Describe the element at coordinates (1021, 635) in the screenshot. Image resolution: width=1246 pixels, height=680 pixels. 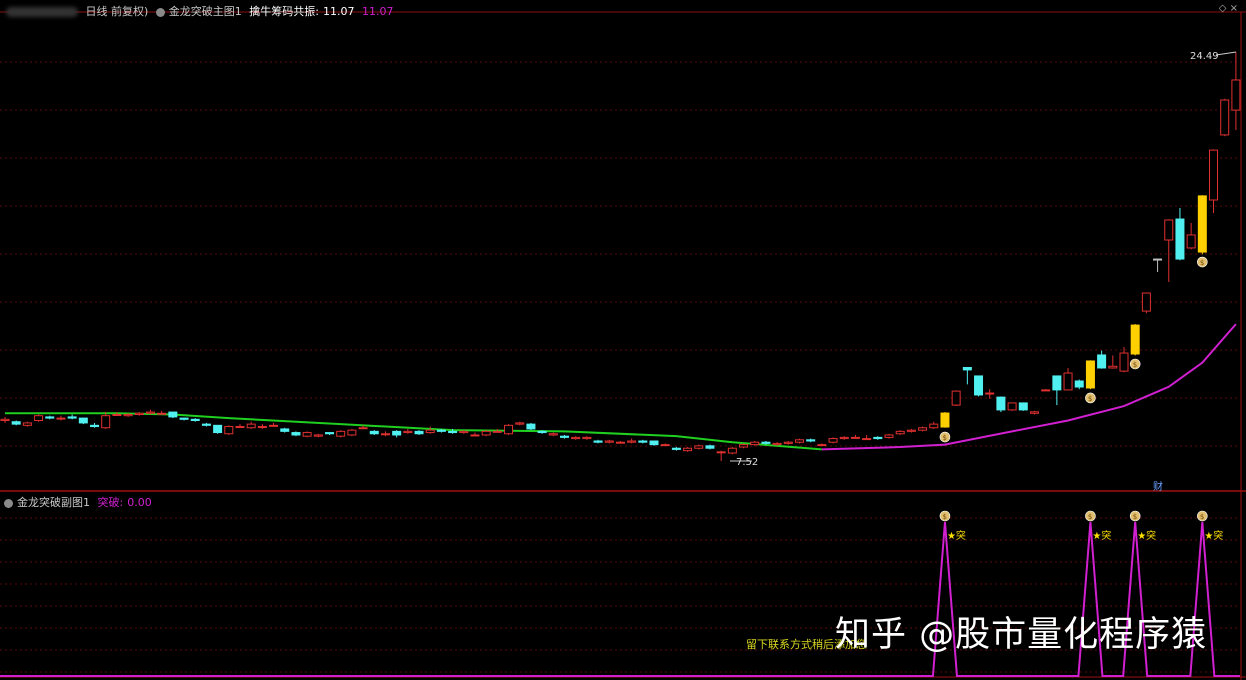
I see `watermark: 知乎 @股市量化程序猿` at that location.